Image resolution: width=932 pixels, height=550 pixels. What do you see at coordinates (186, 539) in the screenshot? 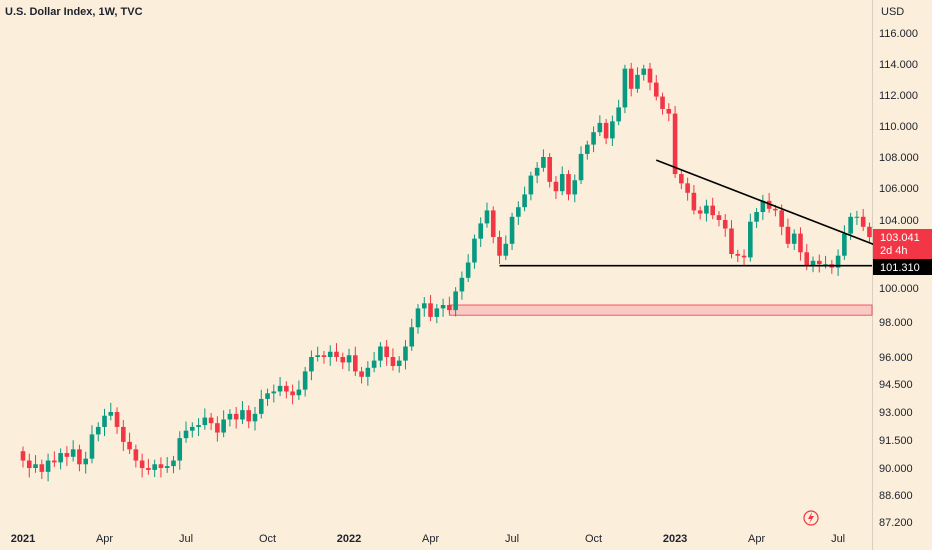
I see `x-tick-2: Jul` at bounding box center [186, 539].